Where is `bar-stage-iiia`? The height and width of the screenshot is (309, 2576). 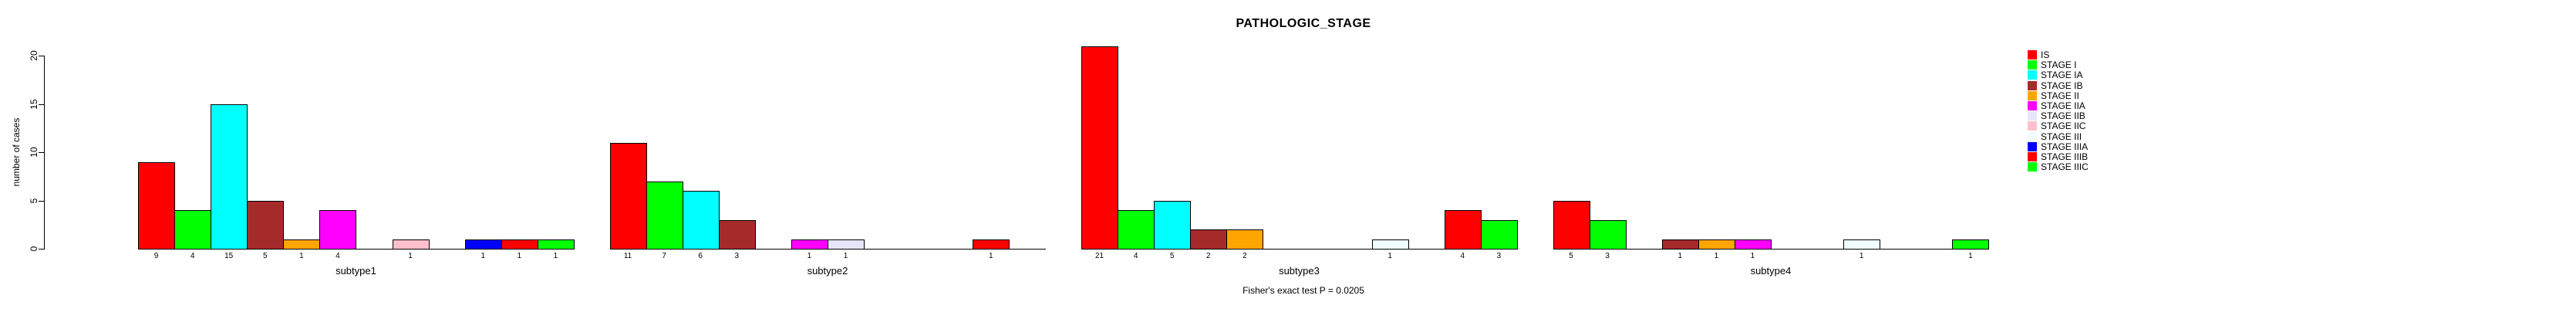 bar-stage-iiia is located at coordinates (483, 244).